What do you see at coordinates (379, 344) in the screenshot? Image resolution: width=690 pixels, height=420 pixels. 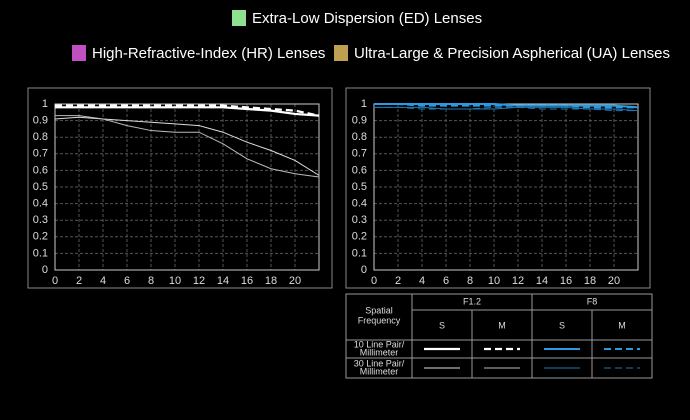 I see `row-label: 10 Line Pair/` at bounding box center [379, 344].